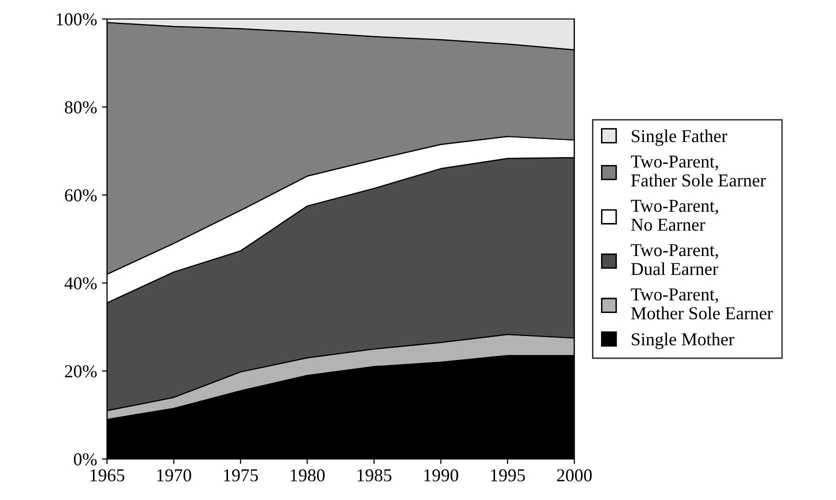 The image size is (836, 500). Describe the element at coordinates (674, 215) in the screenshot. I see `legend-label: Two-Parent, No Earner` at that location.